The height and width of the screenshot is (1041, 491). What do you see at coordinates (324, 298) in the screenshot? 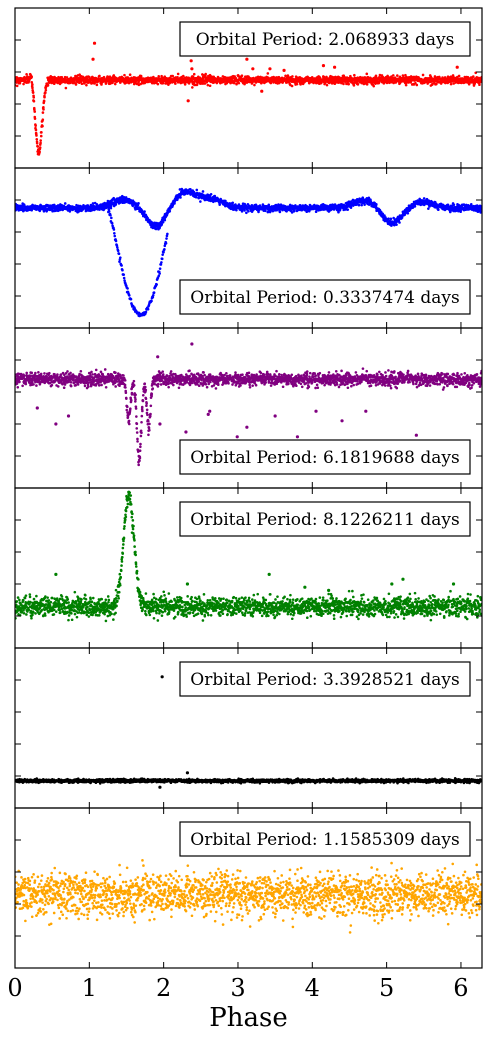
I see `period-label: Orbital Period: 0.3337474 days` at bounding box center [324, 298].